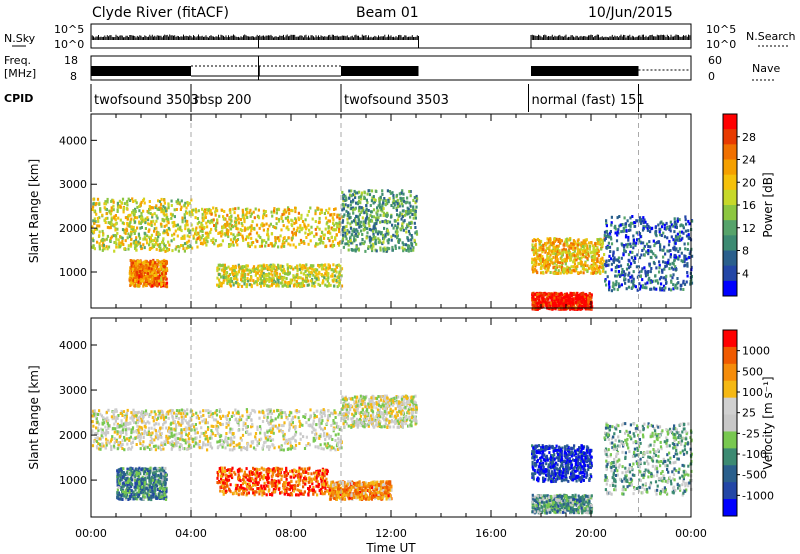 The width and height of the screenshot is (800, 554). What do you see at coordinates (73, 76) in the screenshot?
I see `freq-tick-bottom: 8` at bounding box center [73, 76].